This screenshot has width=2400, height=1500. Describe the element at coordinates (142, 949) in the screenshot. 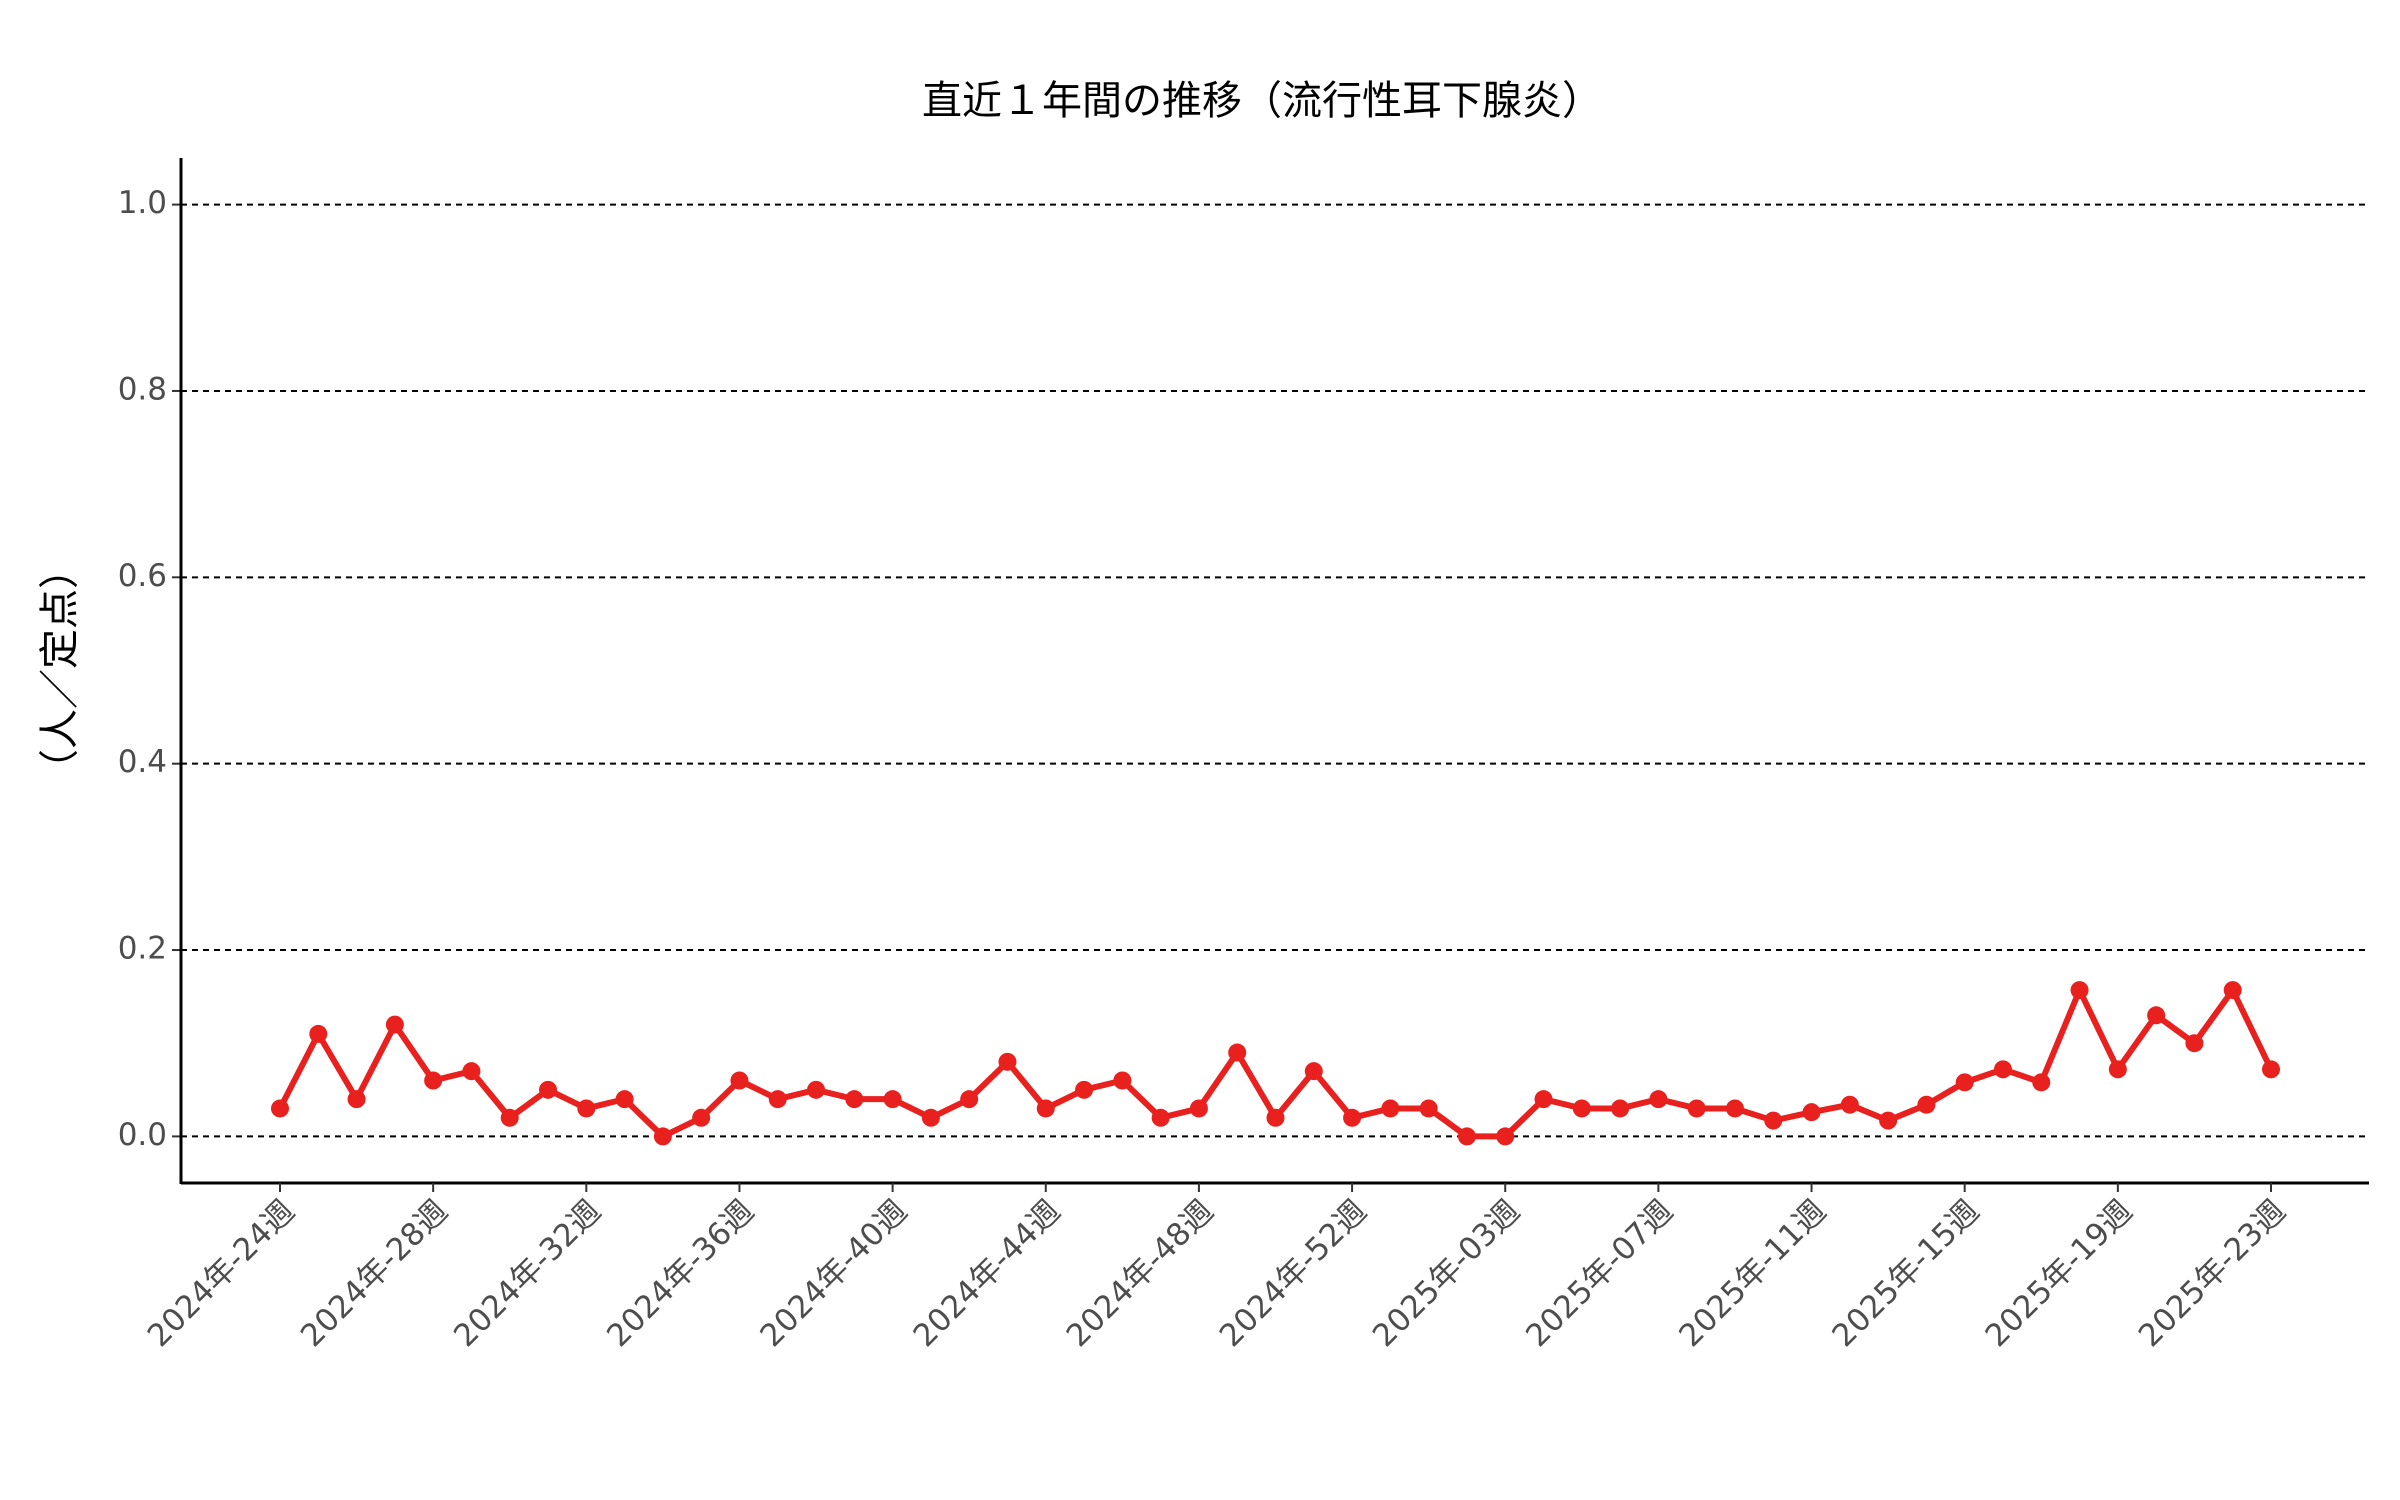

I see `y-tick-label: 0.2` at that location.